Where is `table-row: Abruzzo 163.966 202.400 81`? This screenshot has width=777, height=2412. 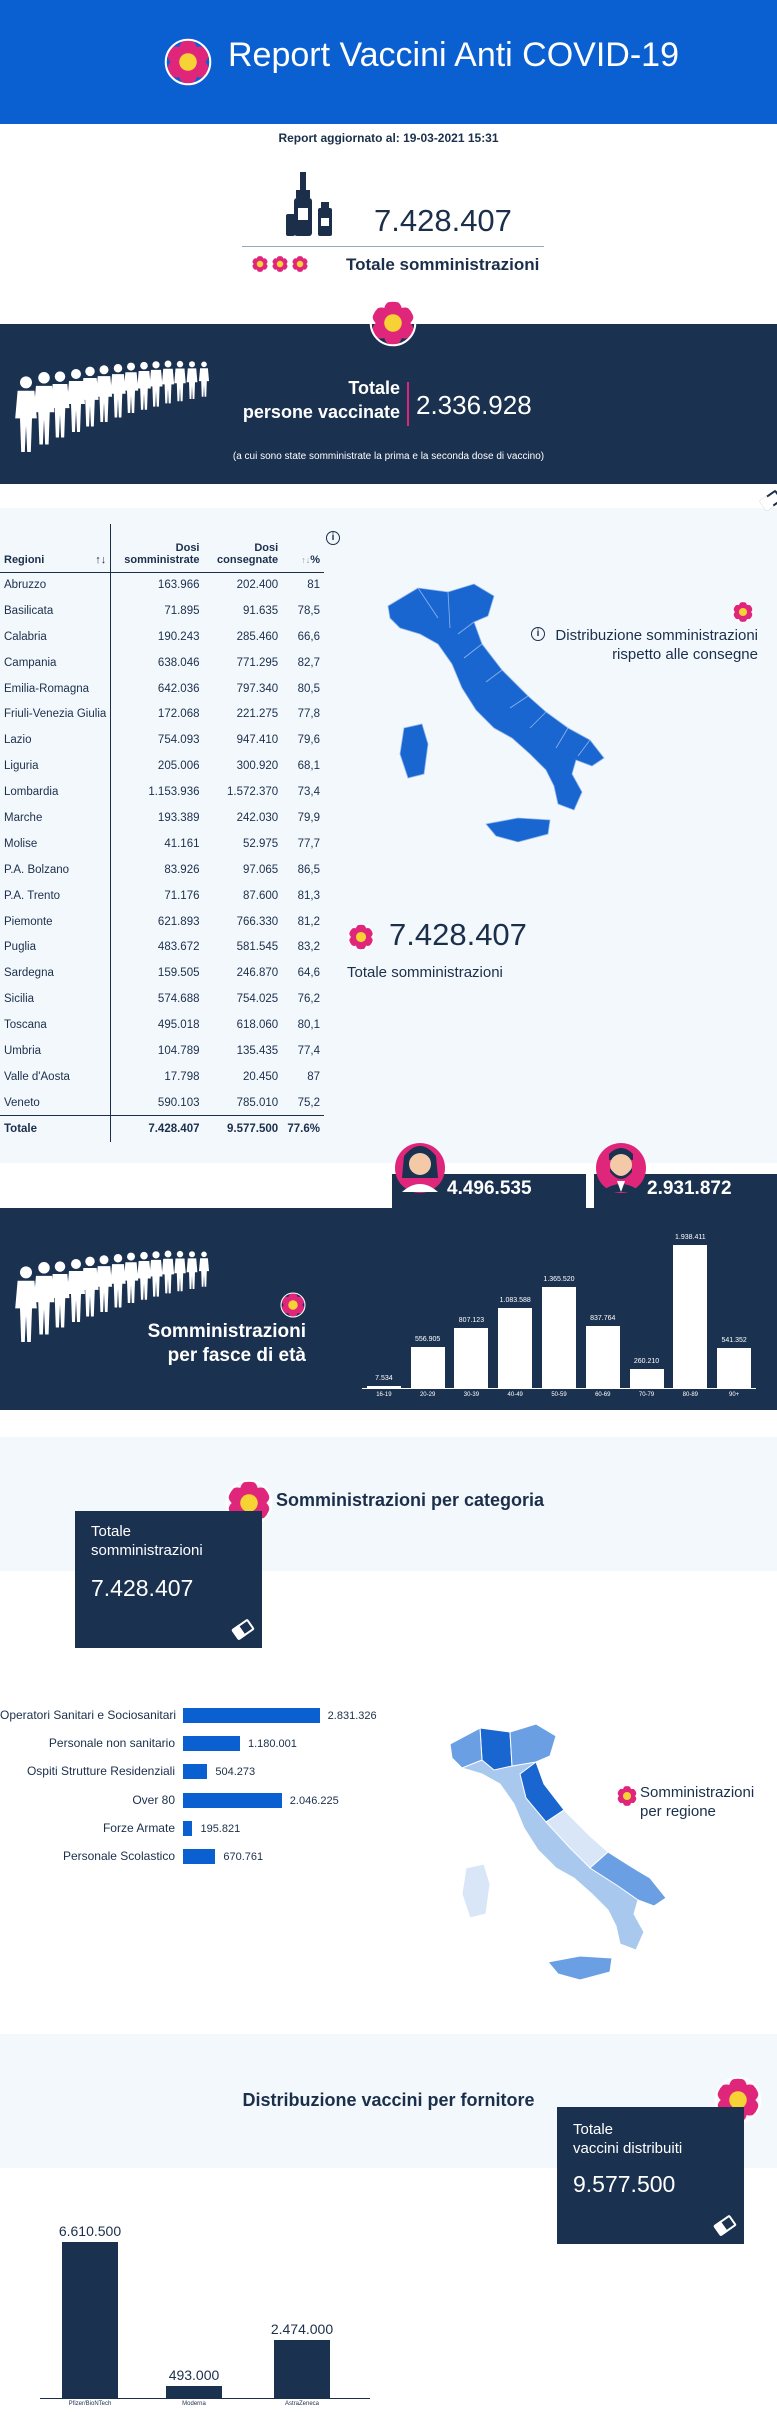
table-row: Abruzzo 163.966 202.400 81 is located at coordinates (162, 585).